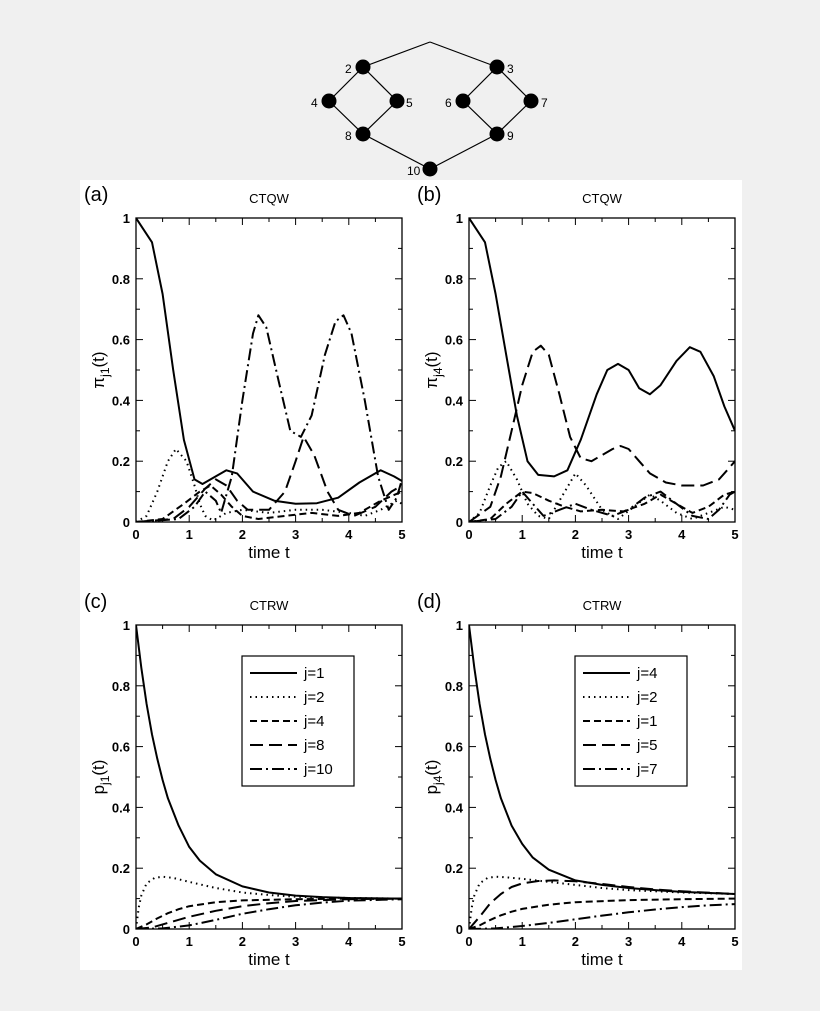  Describe the element at coordinates (602, 552) in the screenshot. I see `x-axis-label: time t` at that location.